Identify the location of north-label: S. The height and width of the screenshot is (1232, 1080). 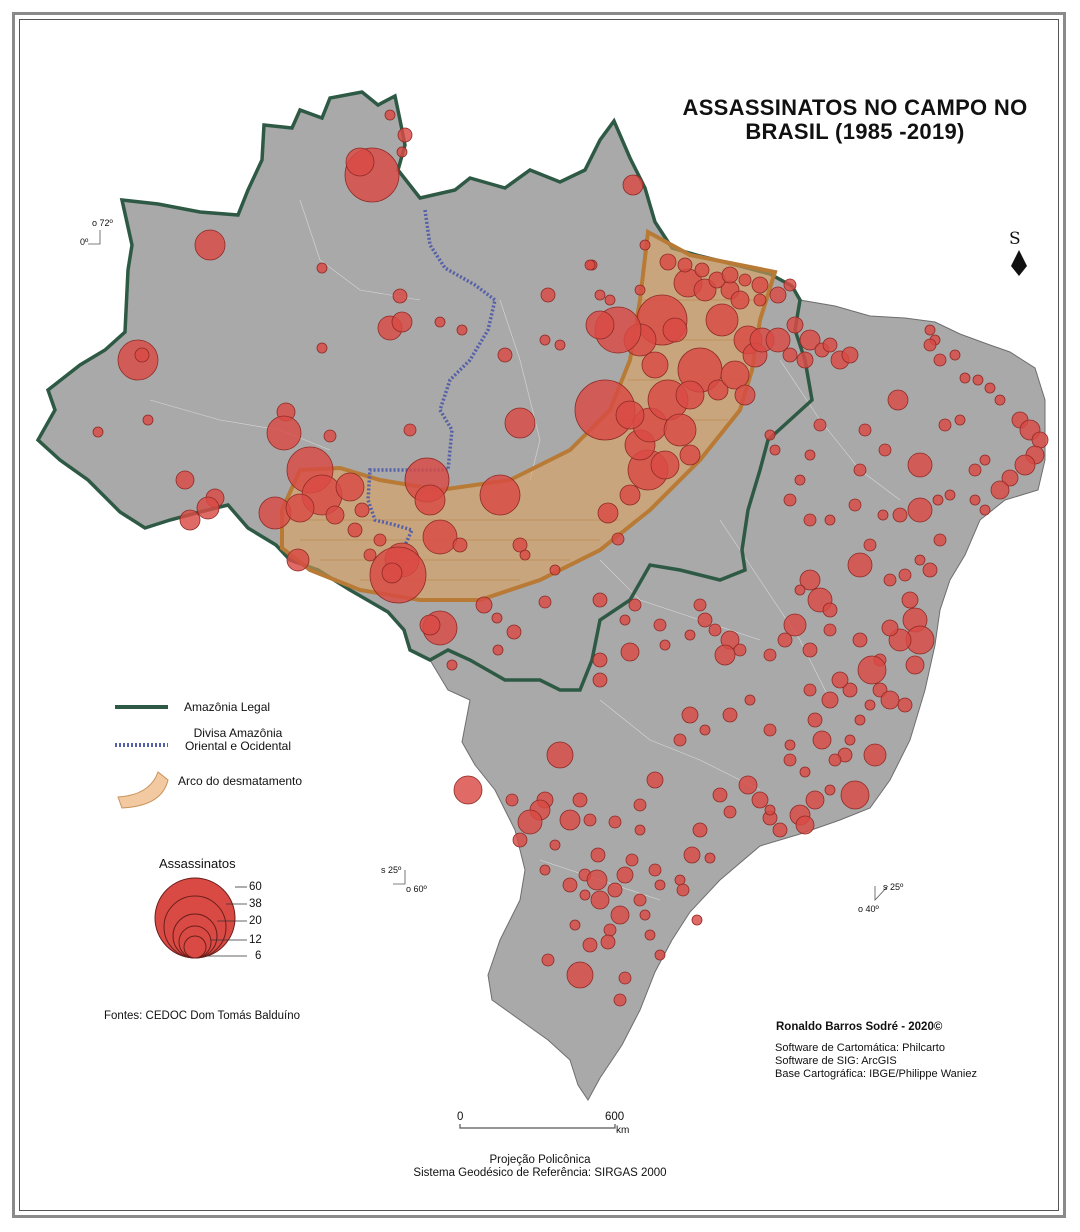
(1015, 239).